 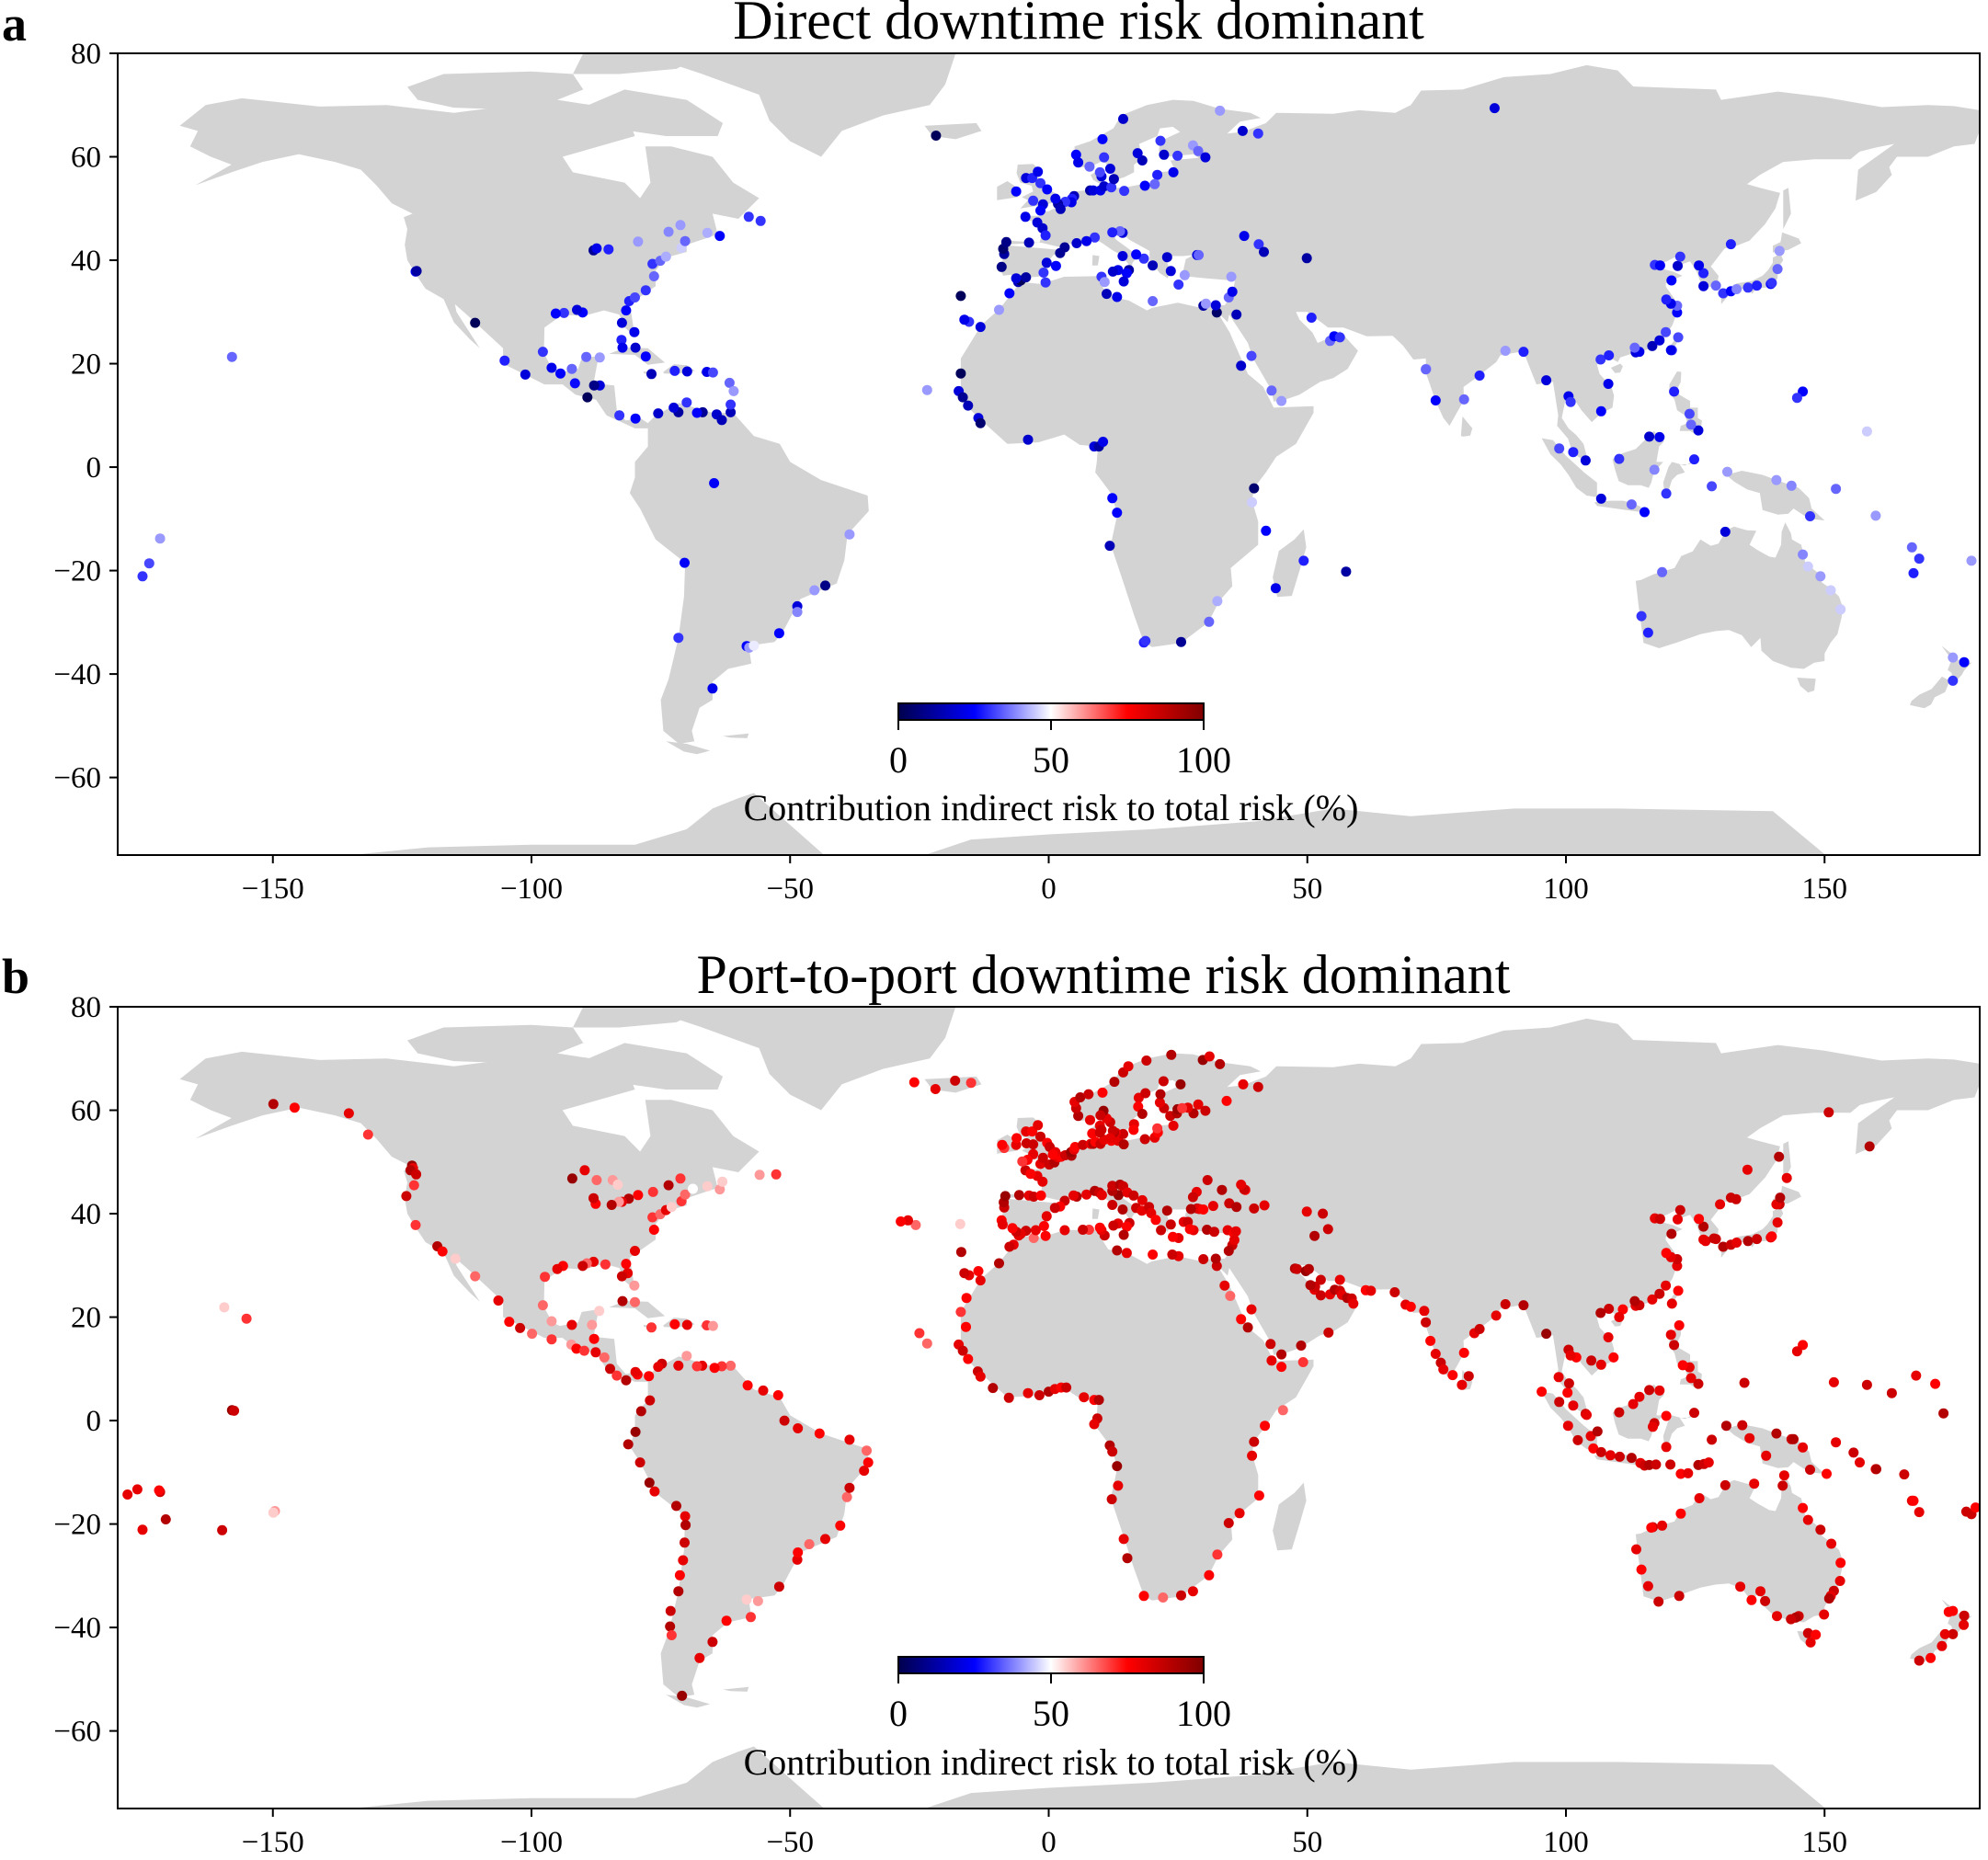 I want to click on x-tick-label: 50, so click(x=1307, y=890).